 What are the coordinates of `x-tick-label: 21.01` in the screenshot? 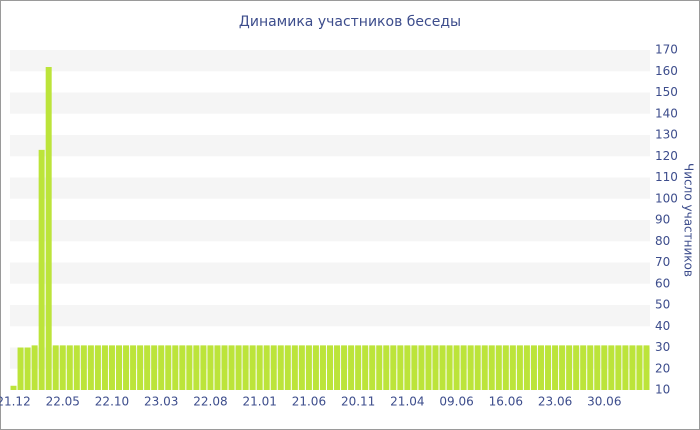 It's located at (259, 402).